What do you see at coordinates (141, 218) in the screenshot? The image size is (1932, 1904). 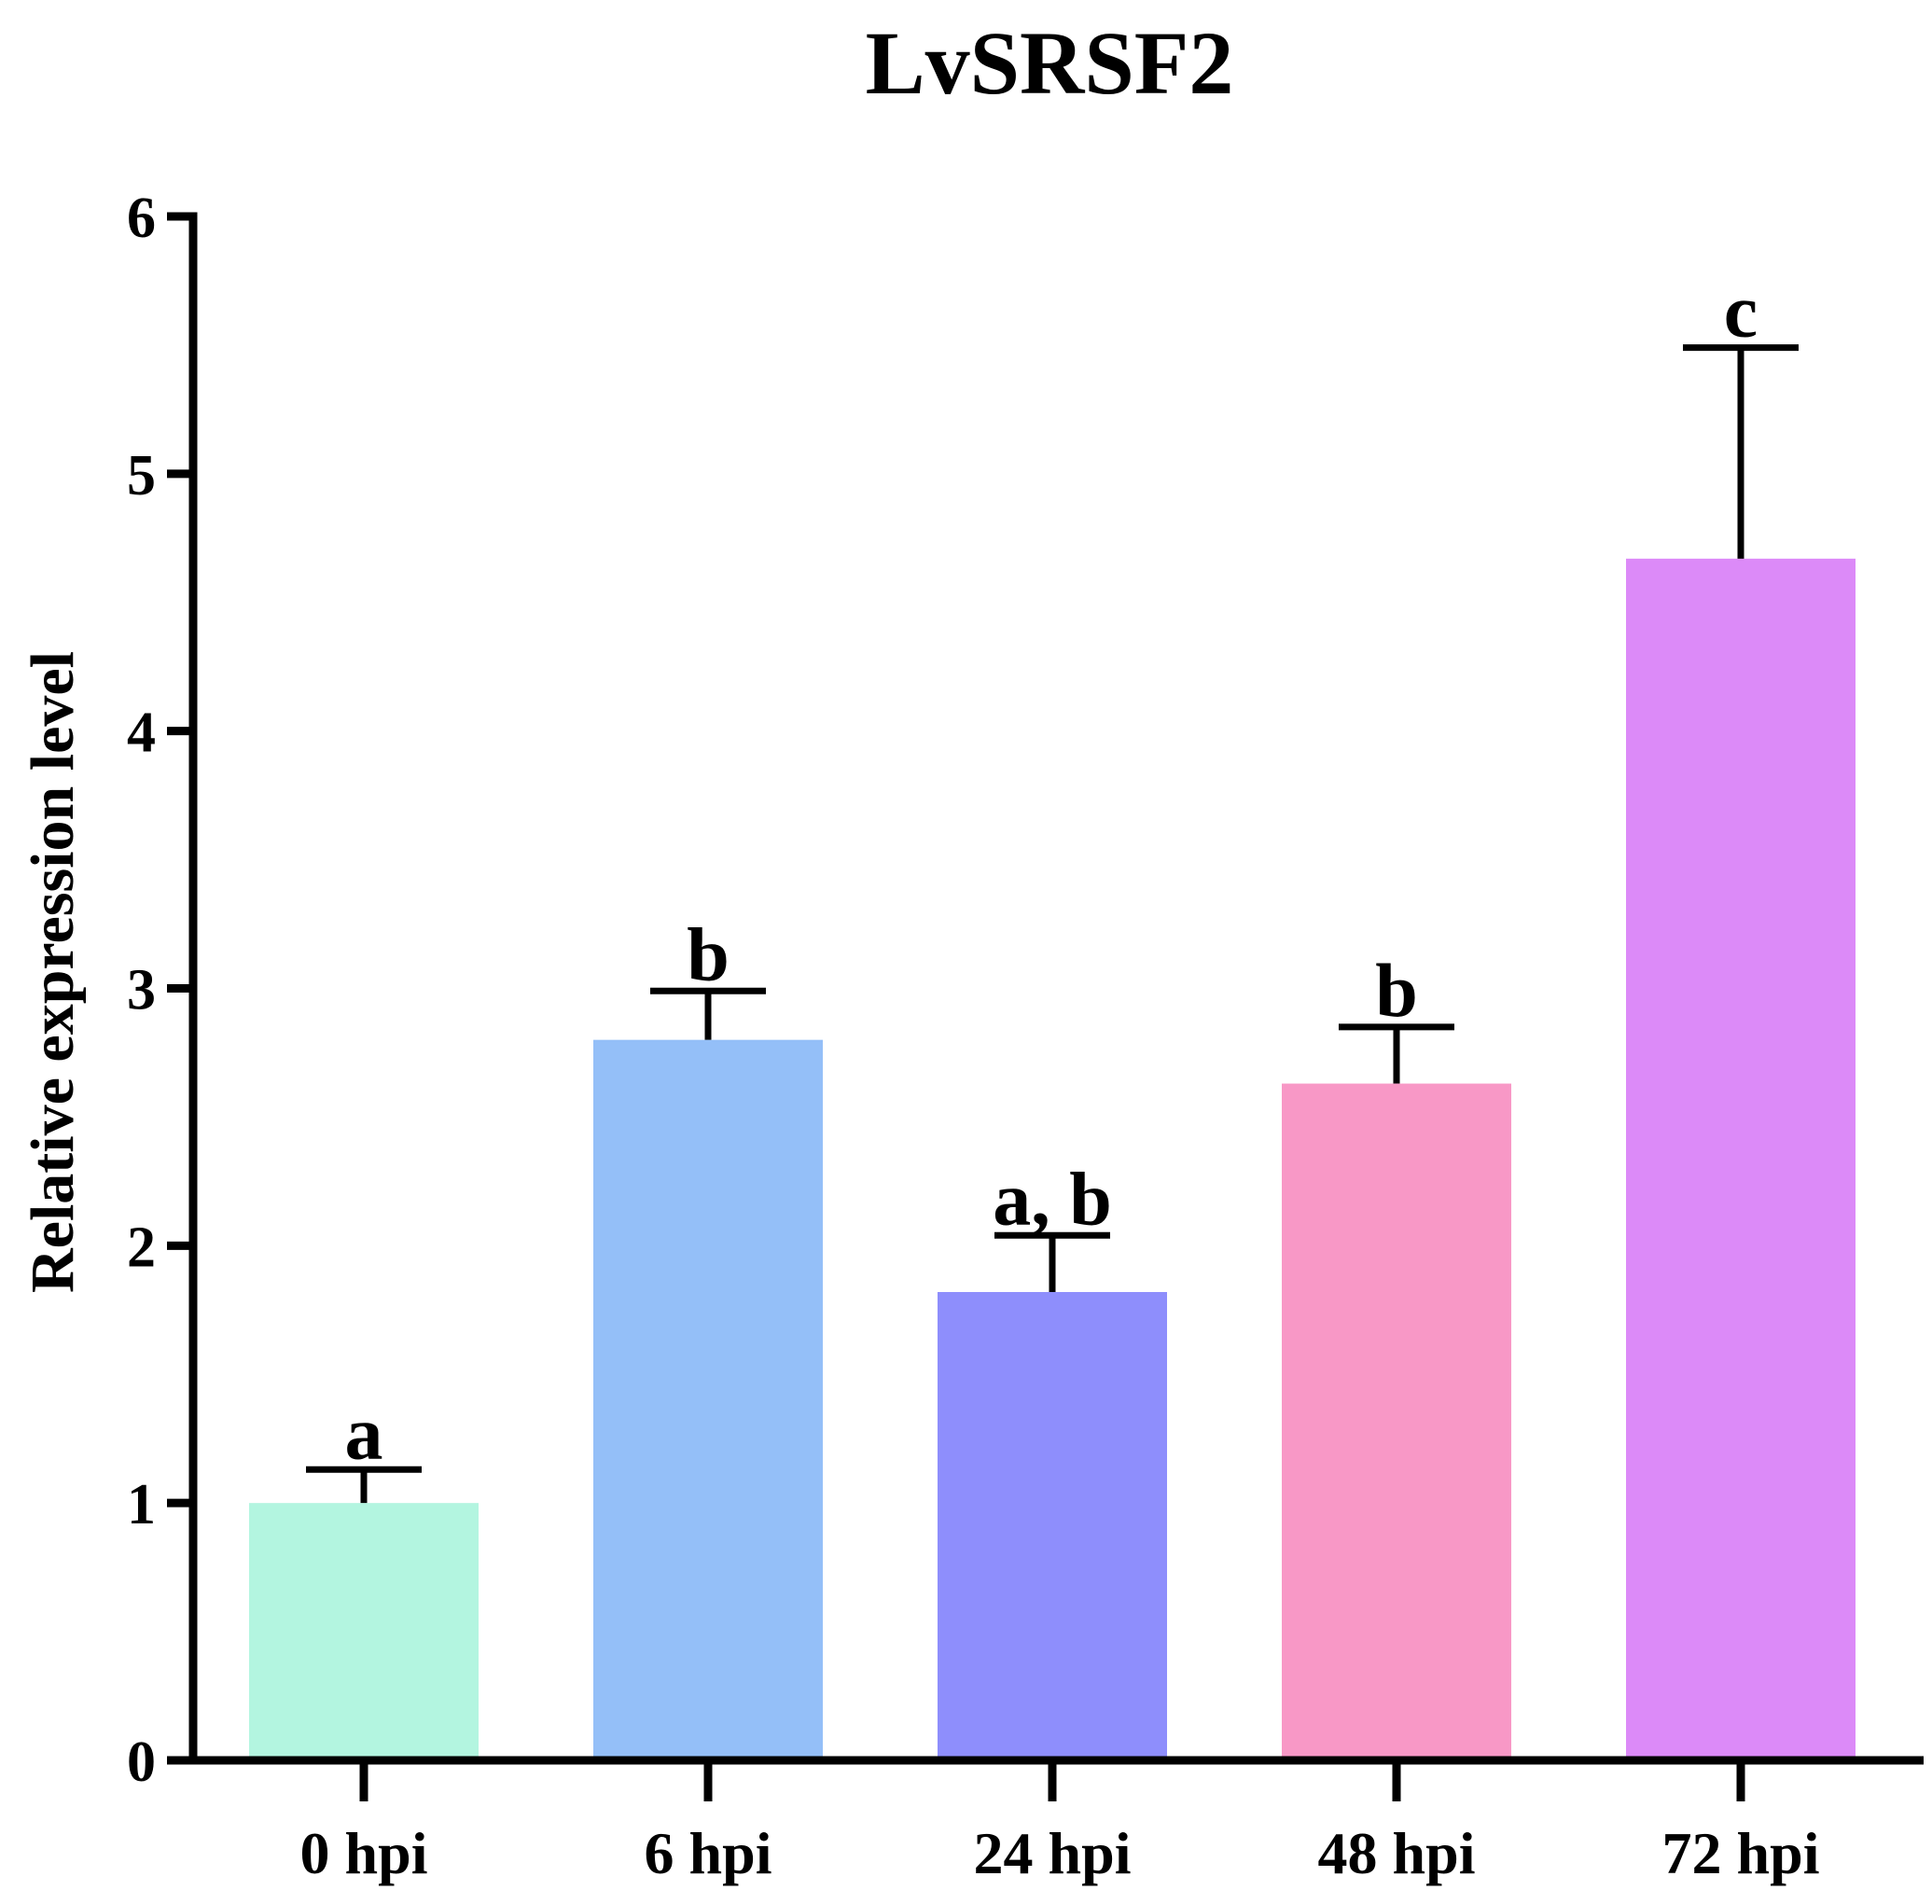 I see `y-tick-label-6: 6` at bounding box center [141, 218].